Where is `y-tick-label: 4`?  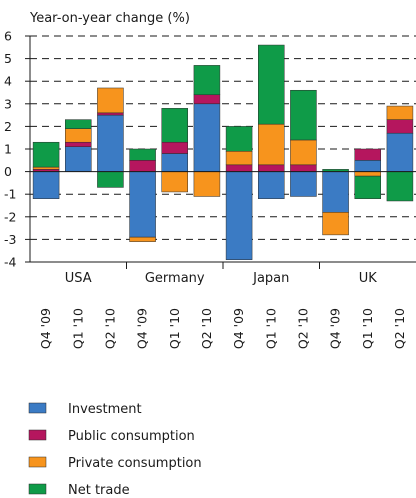
y-tick-label: 4 is located at coordinates (8, 81).